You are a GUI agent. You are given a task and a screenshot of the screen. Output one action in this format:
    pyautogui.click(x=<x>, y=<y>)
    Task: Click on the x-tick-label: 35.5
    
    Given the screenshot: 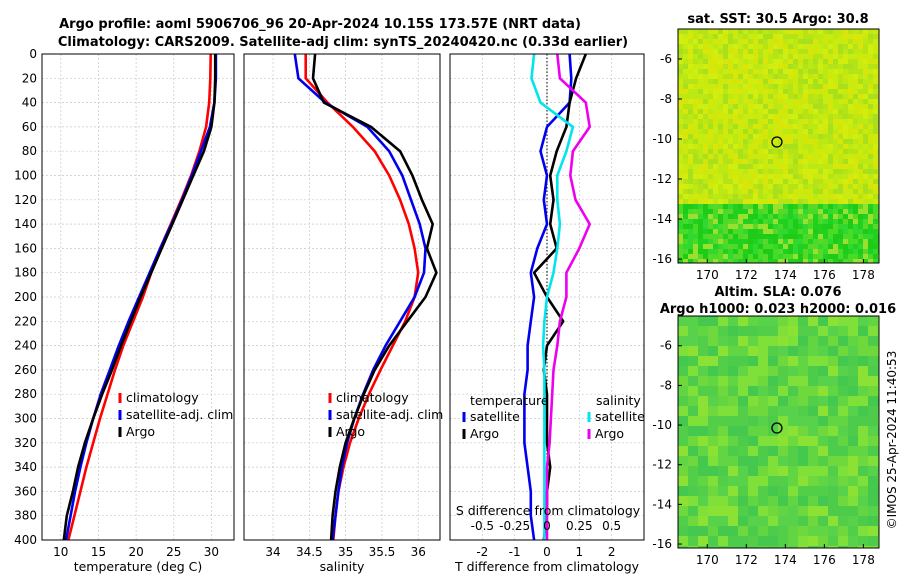 What is the action you would take?
    pyautogui.click(x=382, y=552)
    